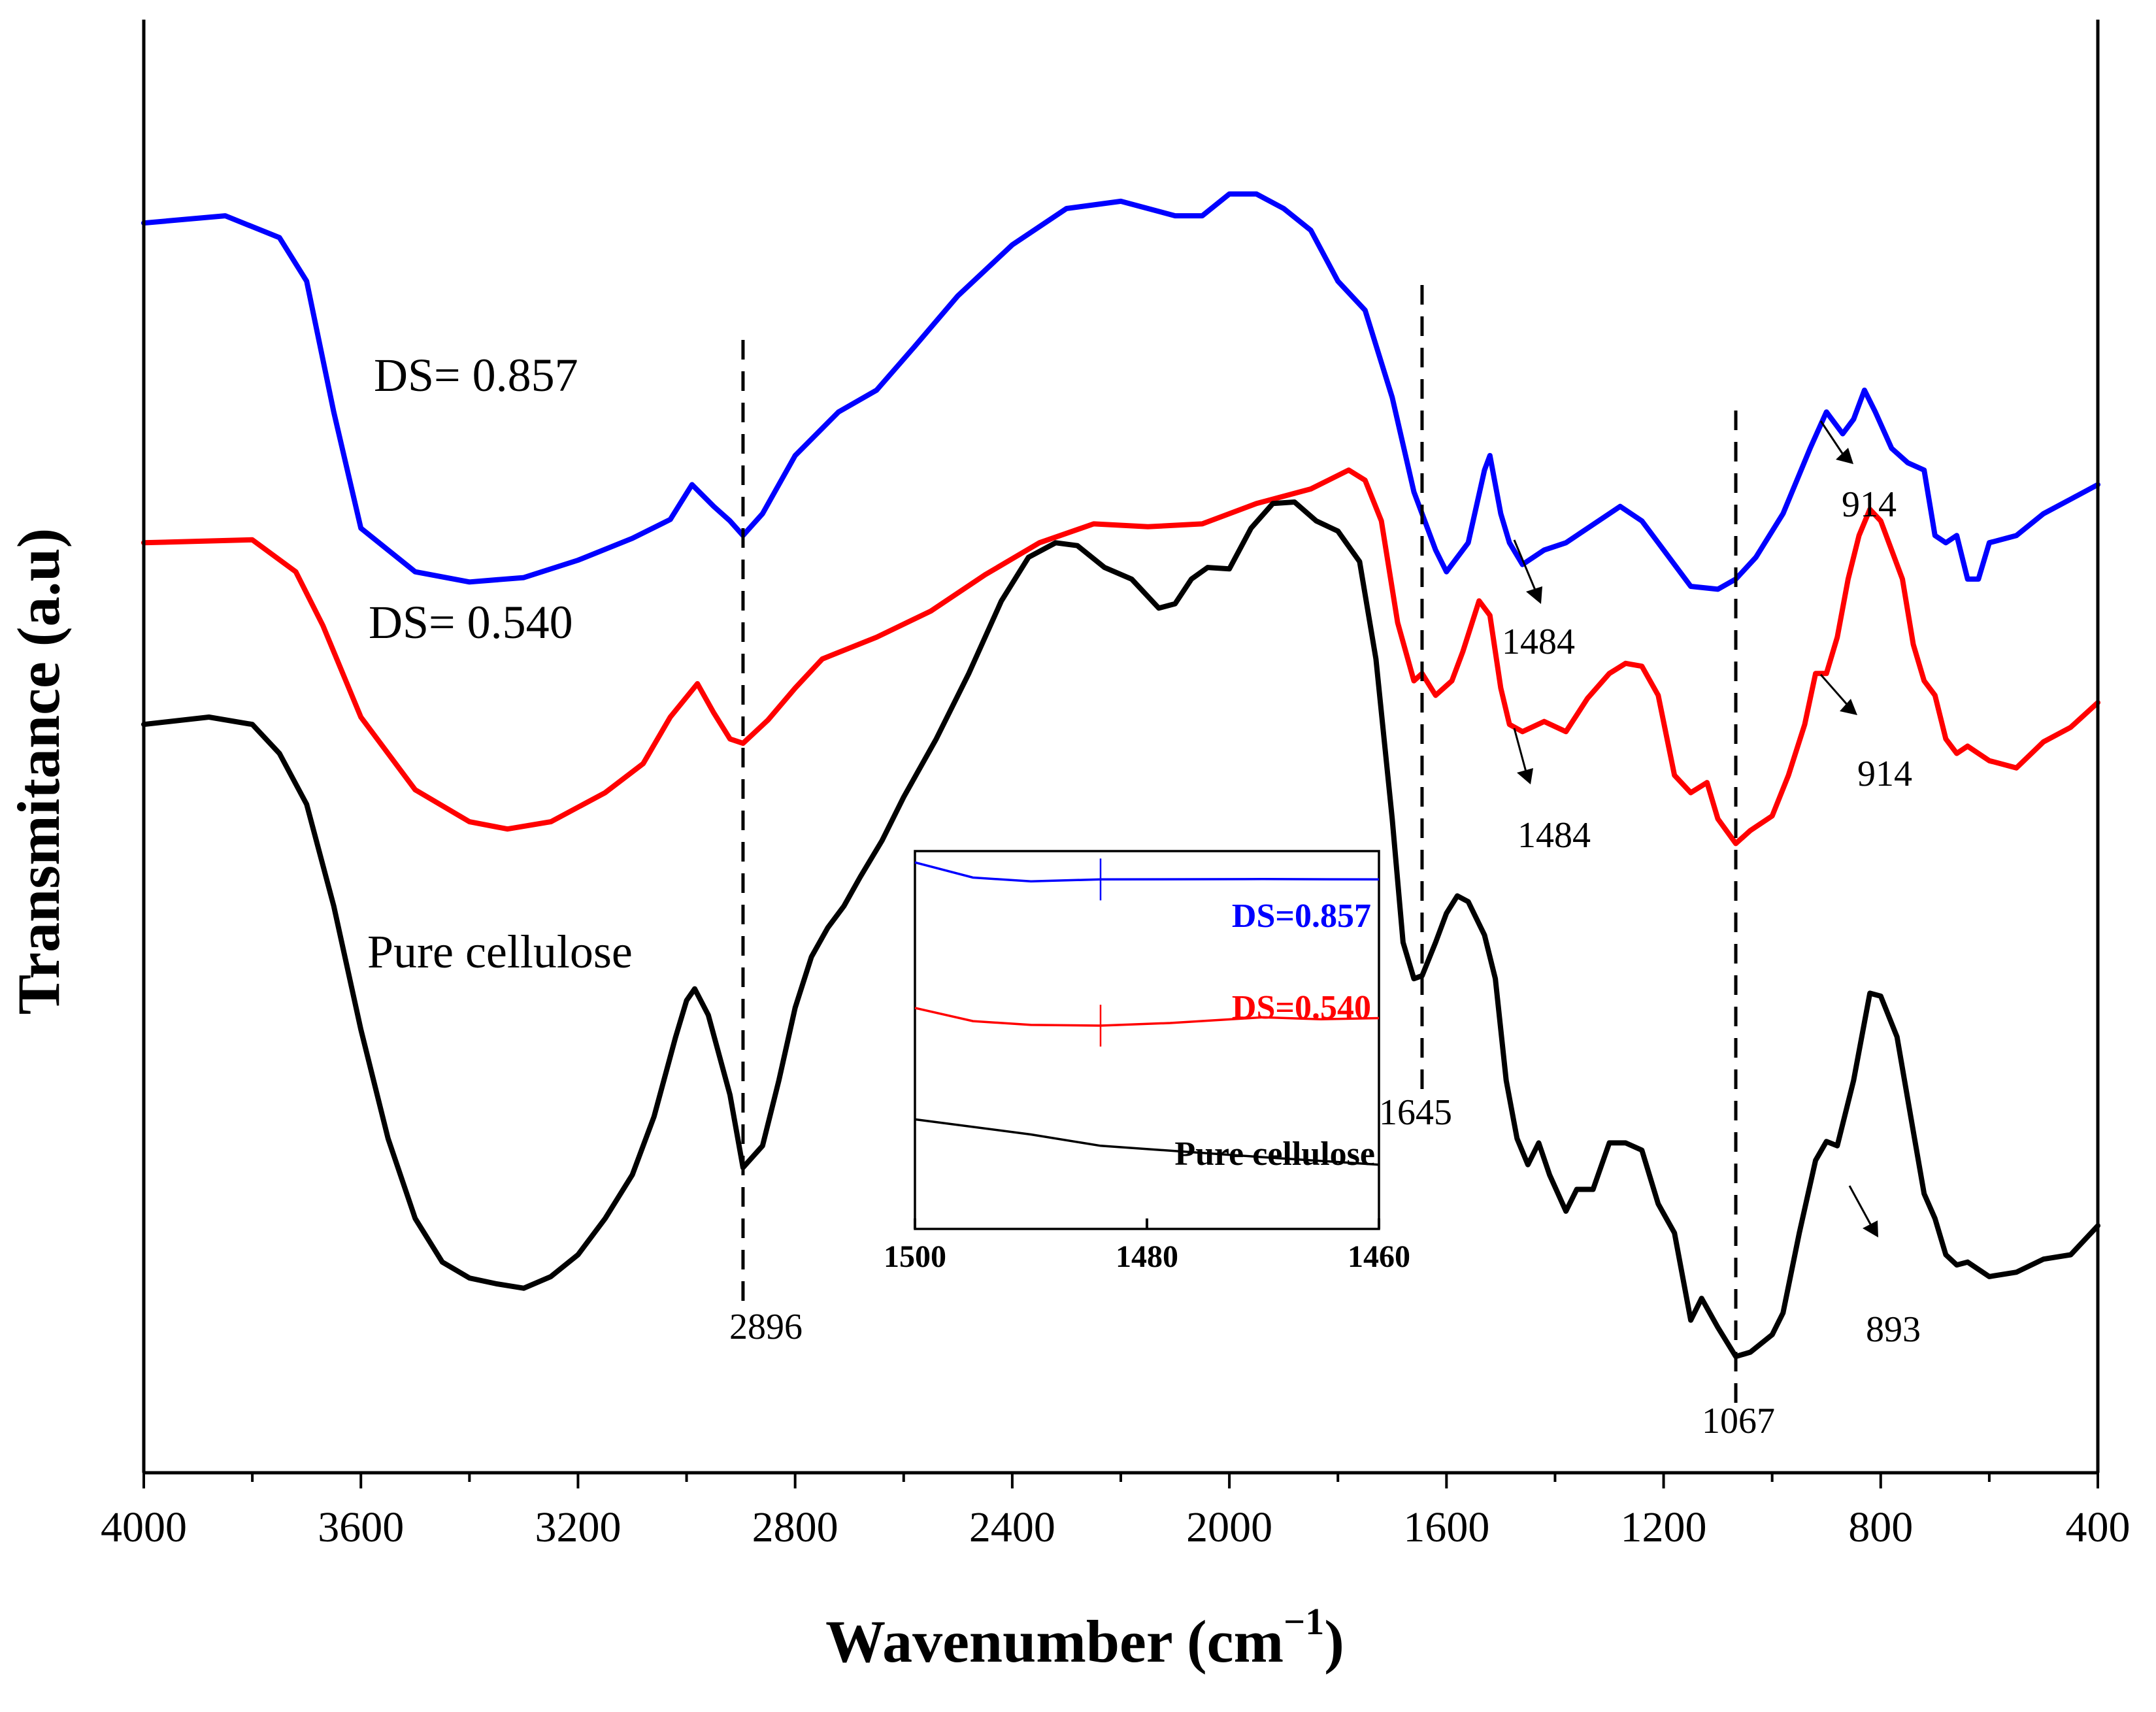 The image size is (2156, 1712). I want to click on x-tick-label-800: 800, so click(1880, 1527).